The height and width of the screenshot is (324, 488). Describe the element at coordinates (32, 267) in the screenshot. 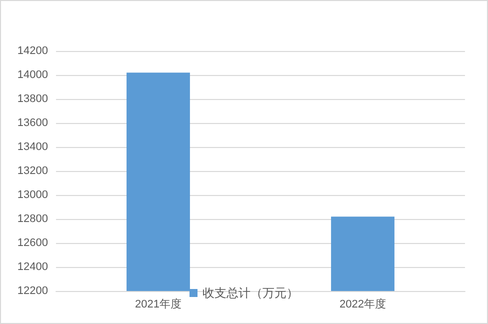

I see `y-tick-label: 12400` at that location.